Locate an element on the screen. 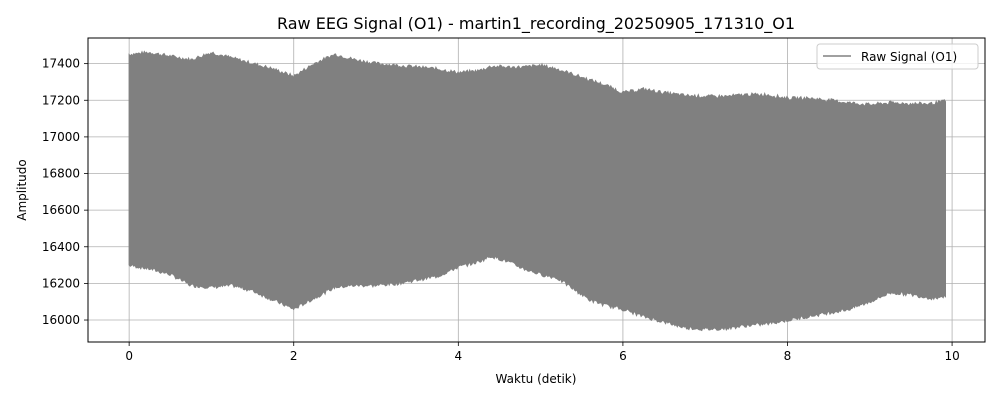  y-axis: 16000 16200 16400 16600 16800 17000 17200 17400 is located at coordinates (65, 192).